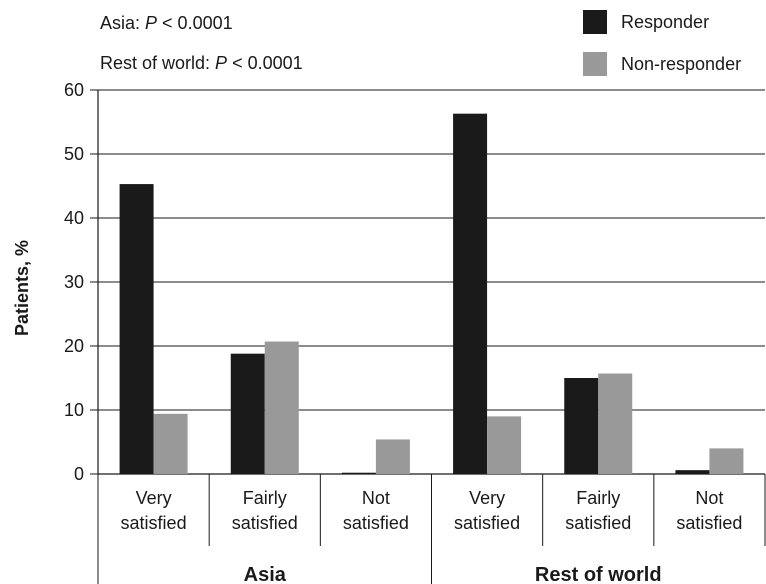  I want to click on legend-label-nonresponder: Non-responder, so click(681, 63).